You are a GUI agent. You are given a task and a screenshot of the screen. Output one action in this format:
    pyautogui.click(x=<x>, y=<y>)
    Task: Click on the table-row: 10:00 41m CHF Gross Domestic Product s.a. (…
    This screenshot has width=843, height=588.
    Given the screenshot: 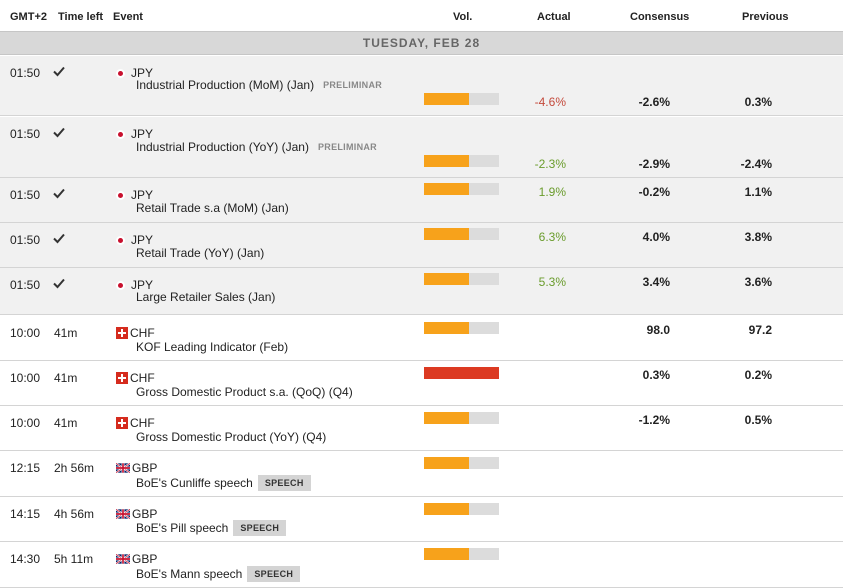 What is the action you would take?
    pyautogui.click(x=421, y=383)
    